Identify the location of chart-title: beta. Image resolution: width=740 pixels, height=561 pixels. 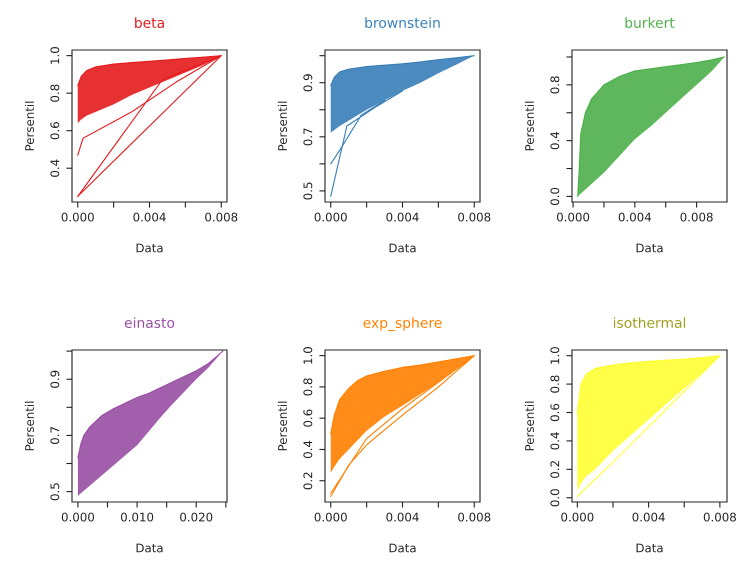
(149, 22).